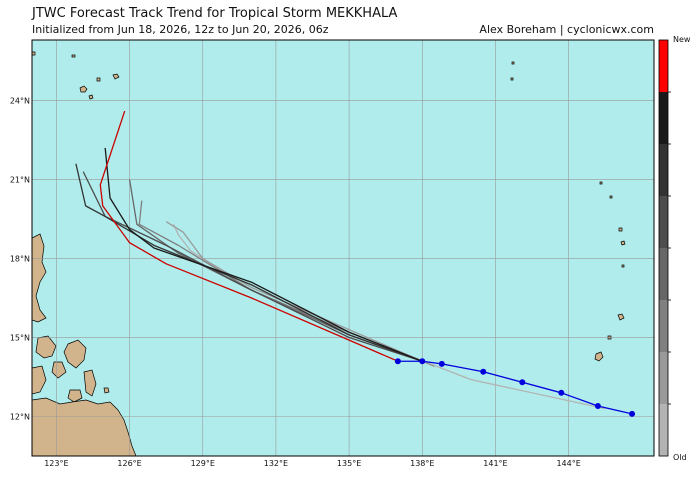 The height and width of the screenshot is (477, 700). What do you see at coordinates (422, 463) in the screenshot?
I see `longitude-tick-label: 138°E` at bounding box center [422, 463].